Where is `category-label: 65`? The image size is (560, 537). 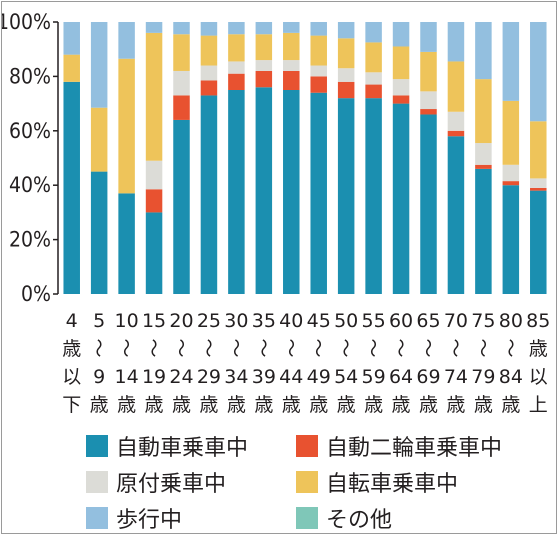 category-label: 65 is located at coordinates (428, 321).